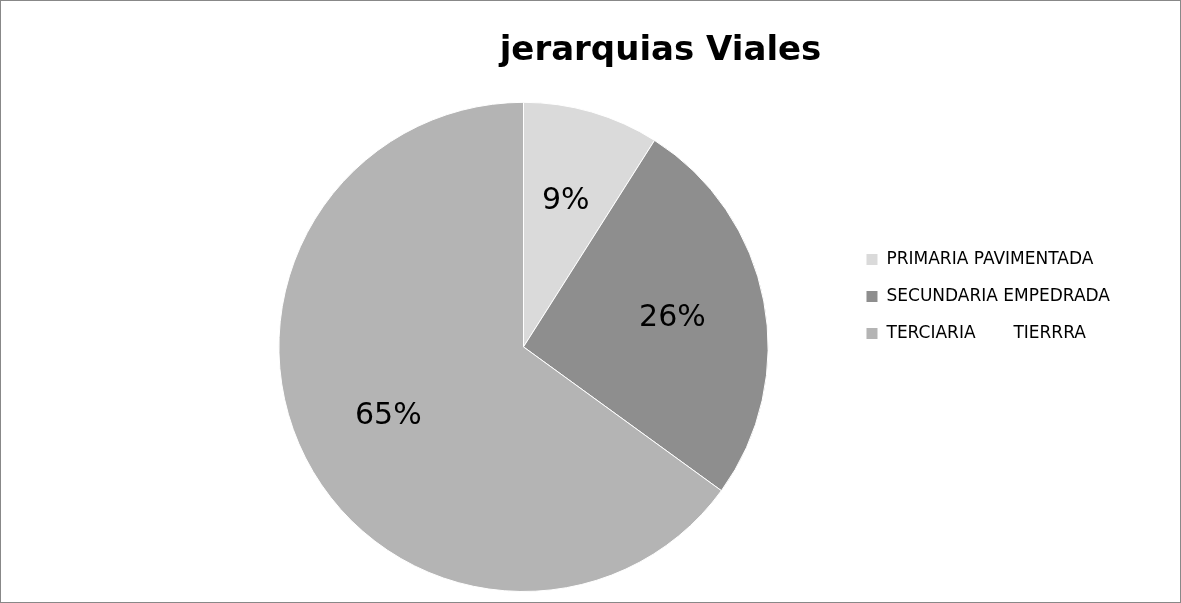 This screenshot has height=603, width=1181. I want to click on data-label: 9%, so click(566, 199).